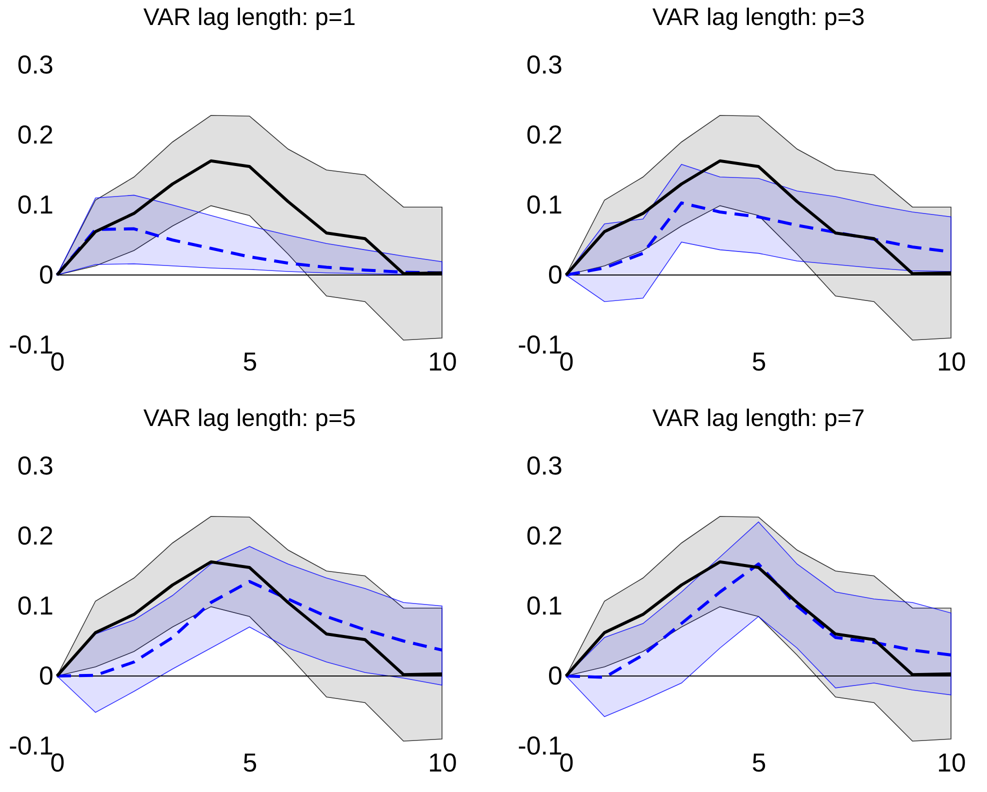  What do you see at coordinates (758, 17) in the screenshot?
I see `chart-title: VAR lag length: p=3` at bounding box center [758, 17].